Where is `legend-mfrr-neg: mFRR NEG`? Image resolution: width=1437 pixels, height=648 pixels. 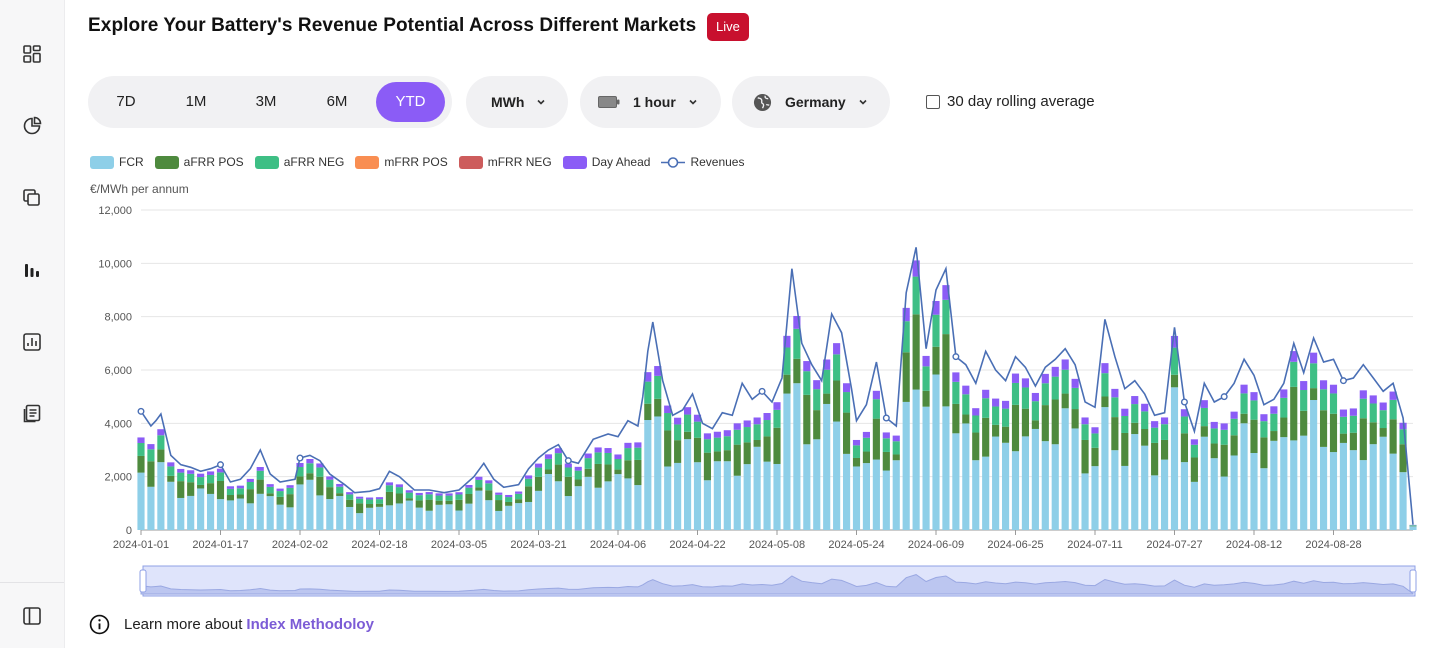
legend-mfrr-neg: mFRR NEG is located at coordinates (505, 162).